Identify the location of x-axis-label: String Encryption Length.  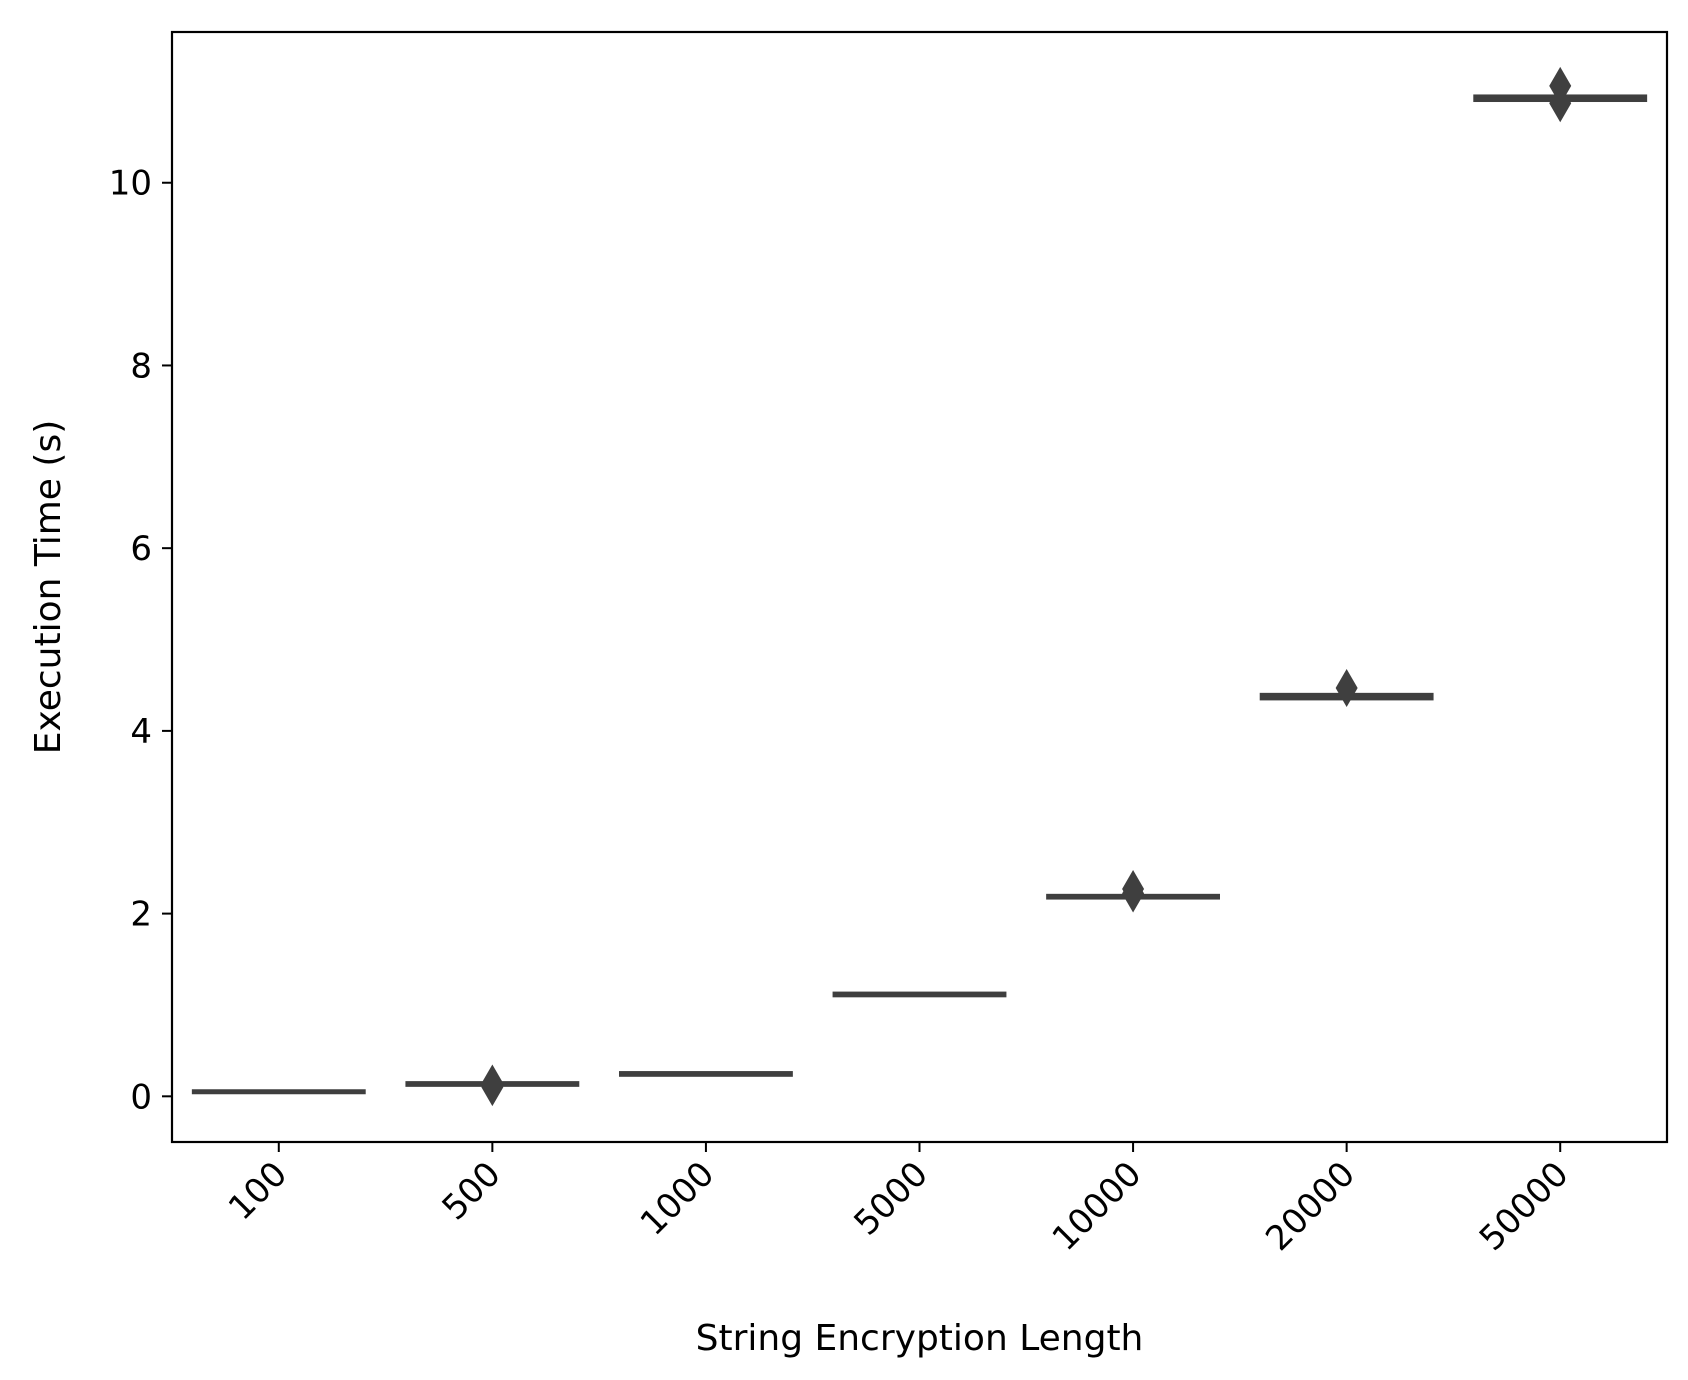
(920, 1338).